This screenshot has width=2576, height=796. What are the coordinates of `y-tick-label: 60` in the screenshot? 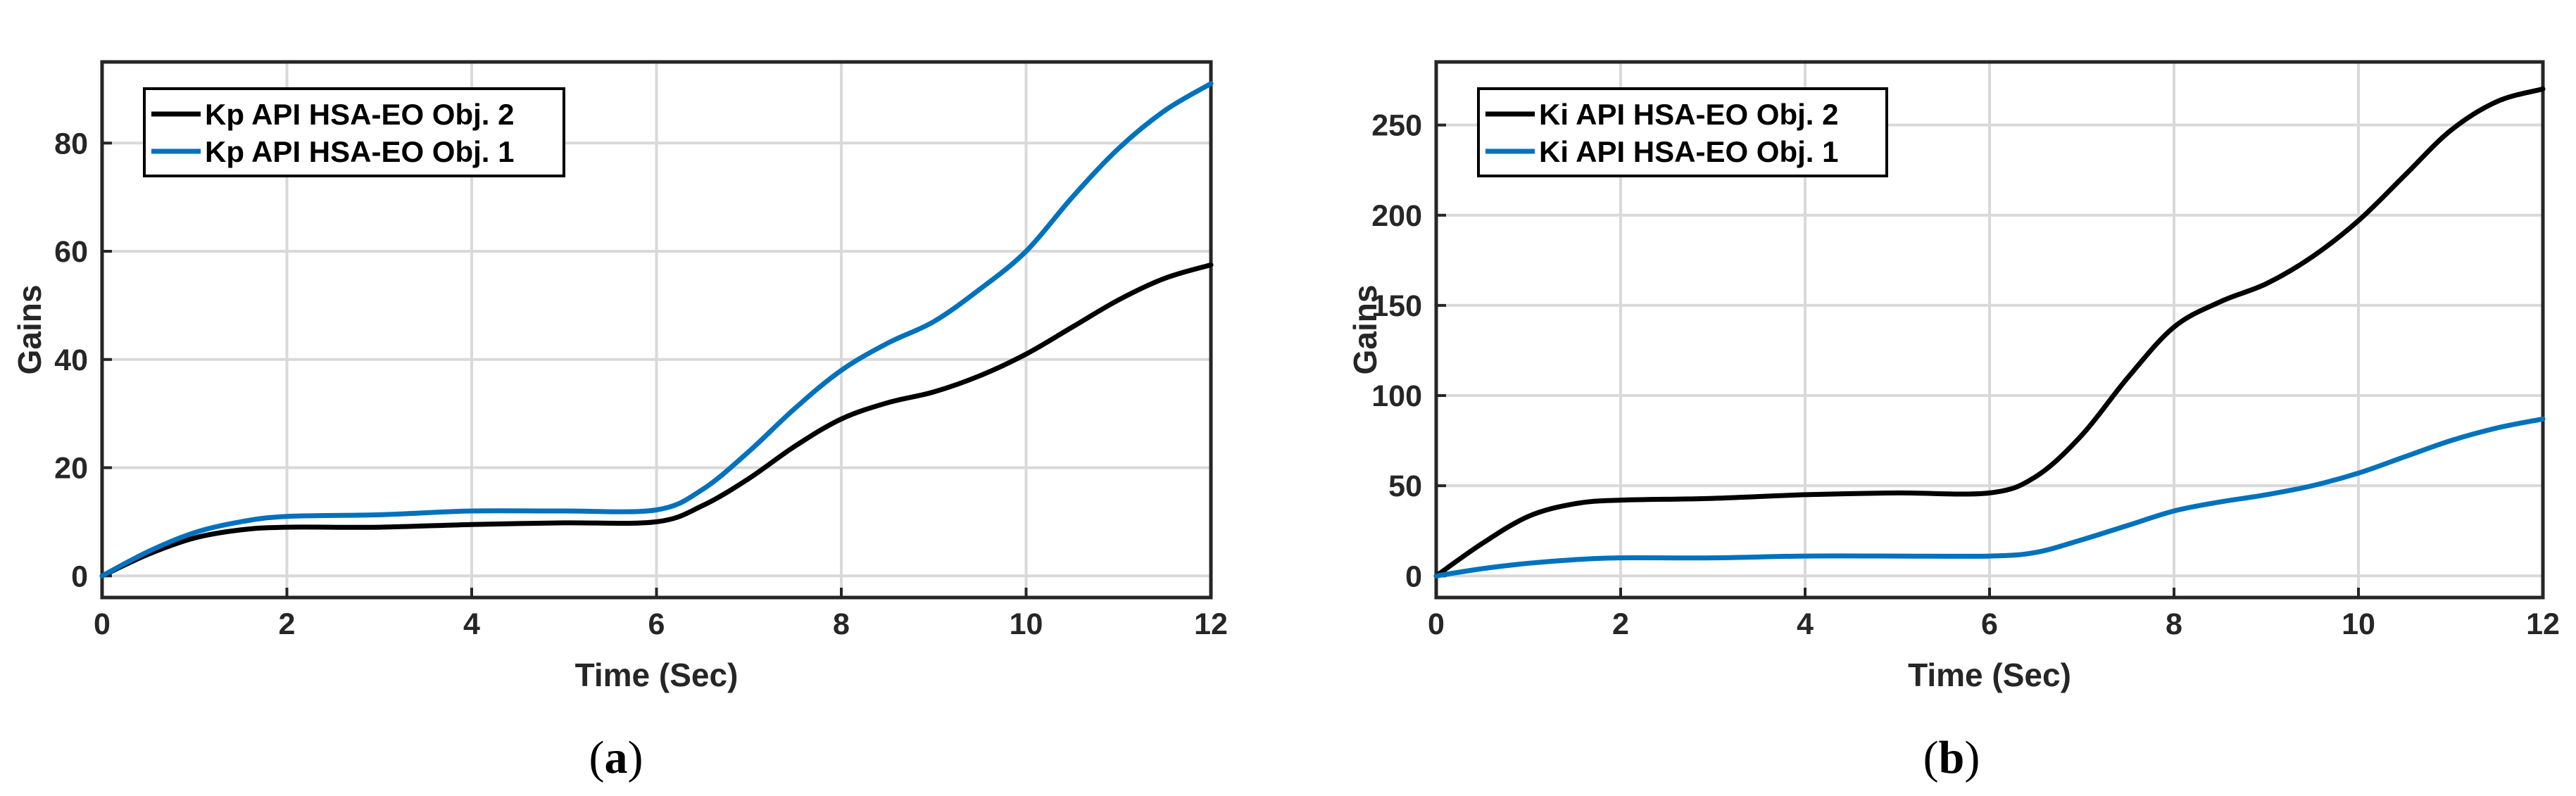 It's located at (71, 252).